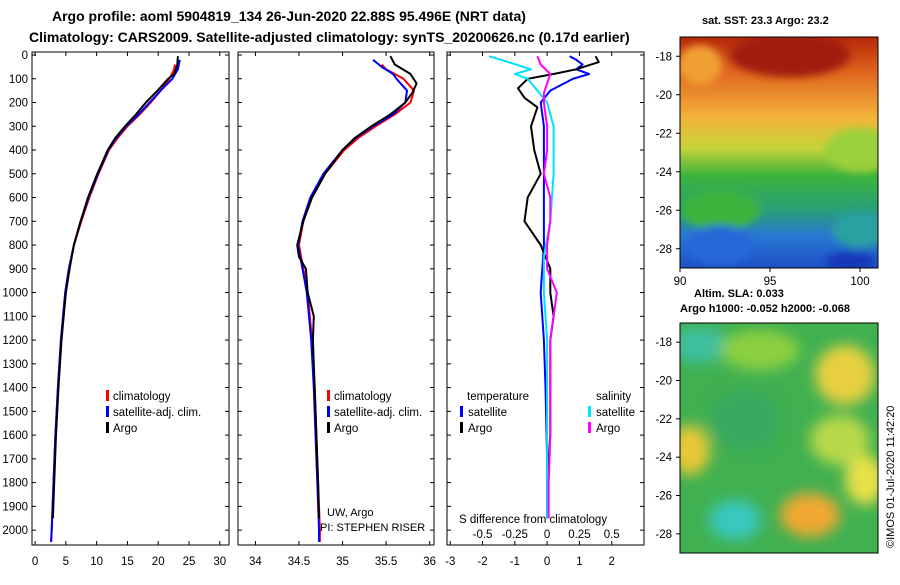 This screenshot has width=900, height=585. What do you see at coordinates (125, 429) in the screenshot?
I see `legend-label-argo: Argo` at bounding box center [125, 429].